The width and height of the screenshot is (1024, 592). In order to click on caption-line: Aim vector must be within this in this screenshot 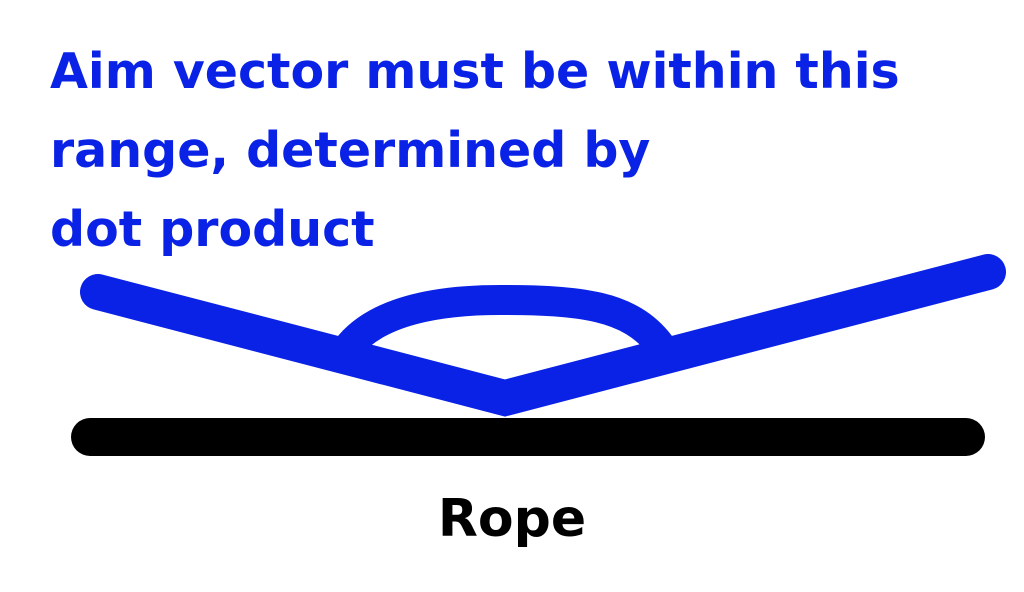, I will do `click(475, 71)`.